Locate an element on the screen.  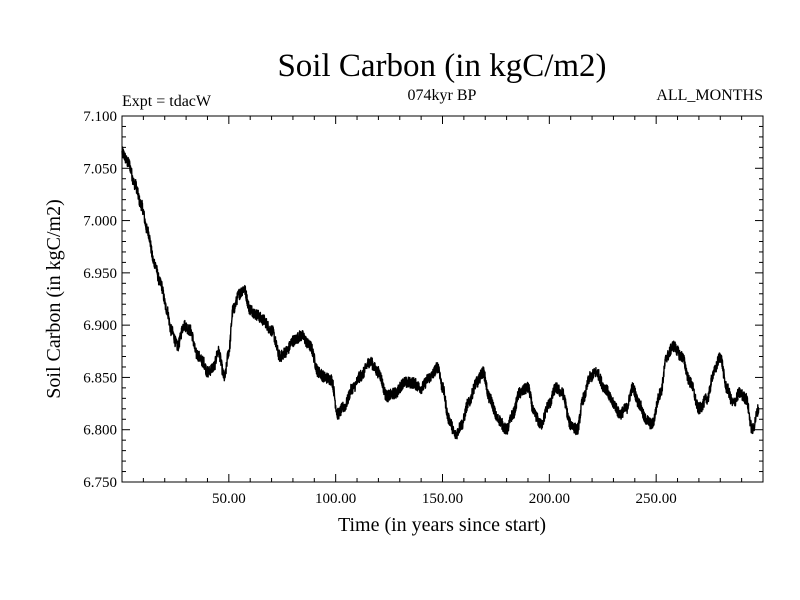
y-tick-label: 6.800 is located at coordinates (100, 431).